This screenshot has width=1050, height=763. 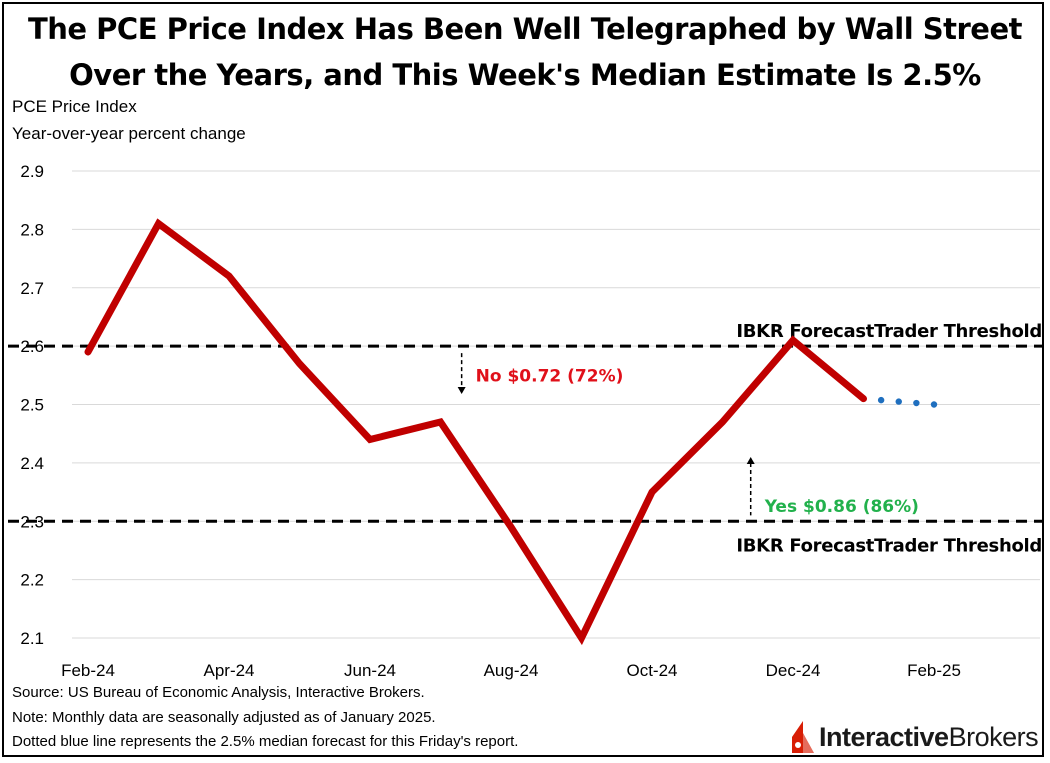 What do you see at coordinates (651, 670) in the screenshot?
I see `x-tick-label: Oct-24` at bounding box center [651, 670].